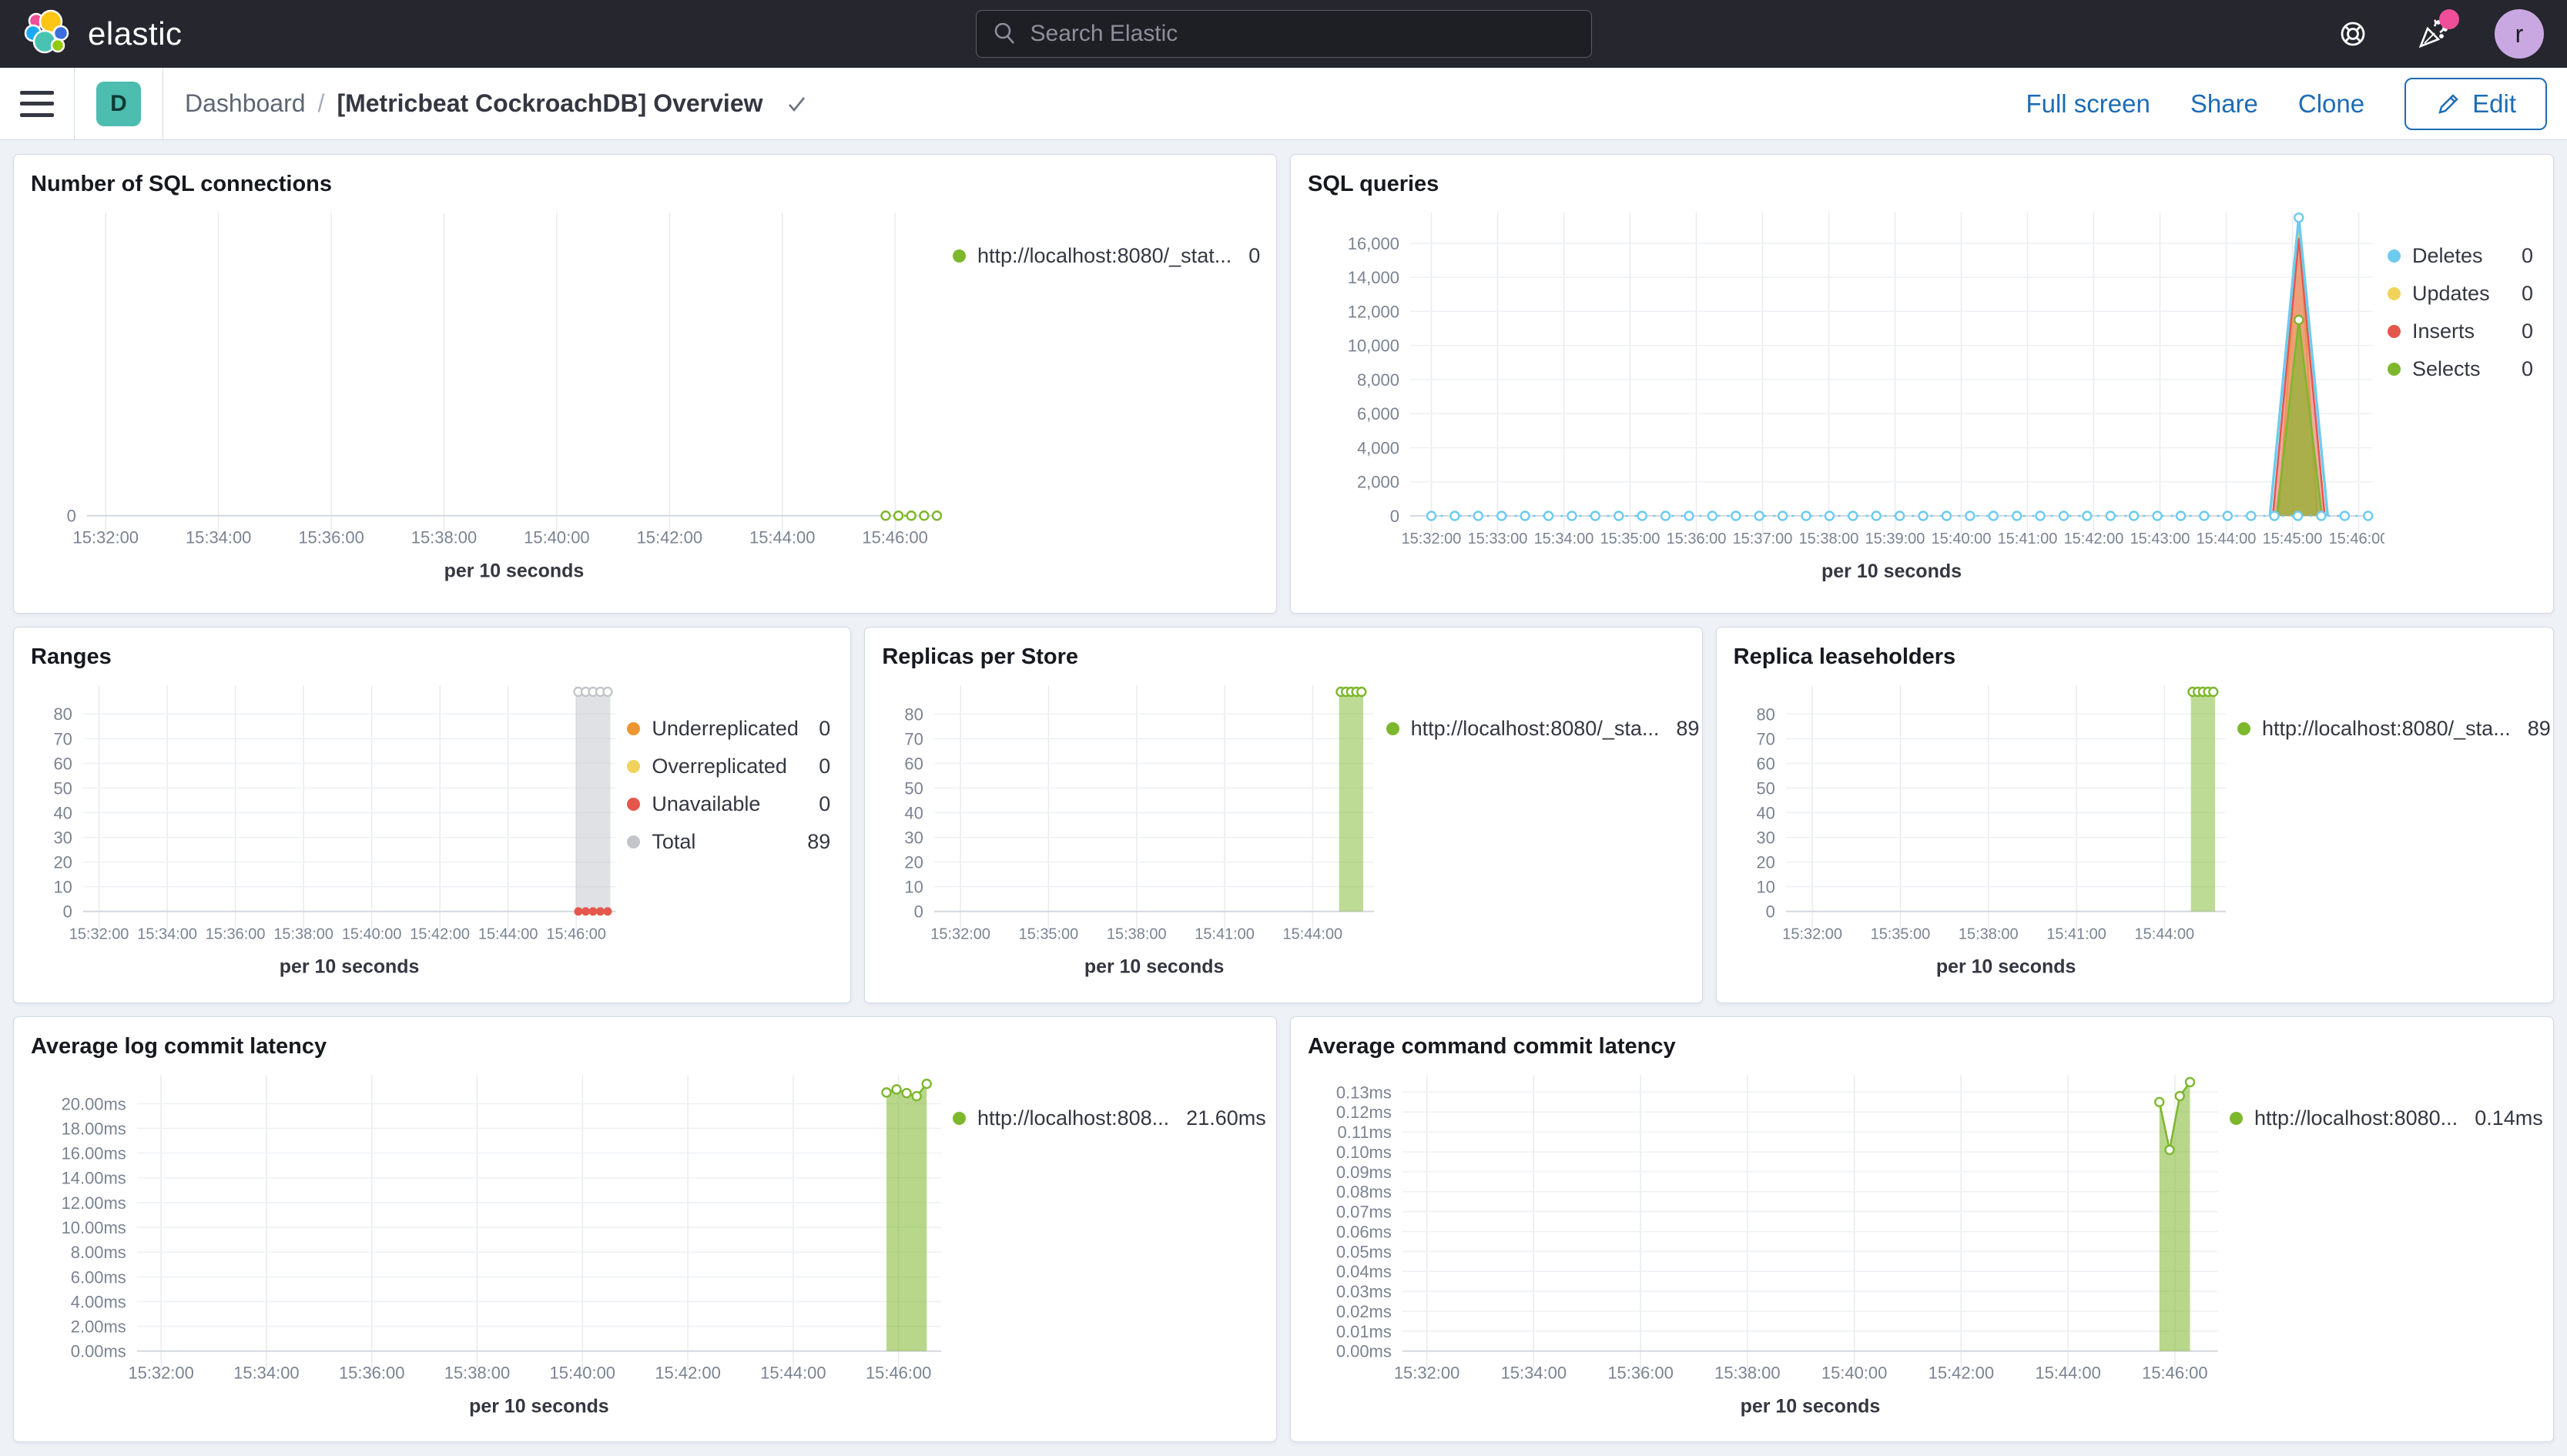  I want to click on help-icon, so click(2352, 33).